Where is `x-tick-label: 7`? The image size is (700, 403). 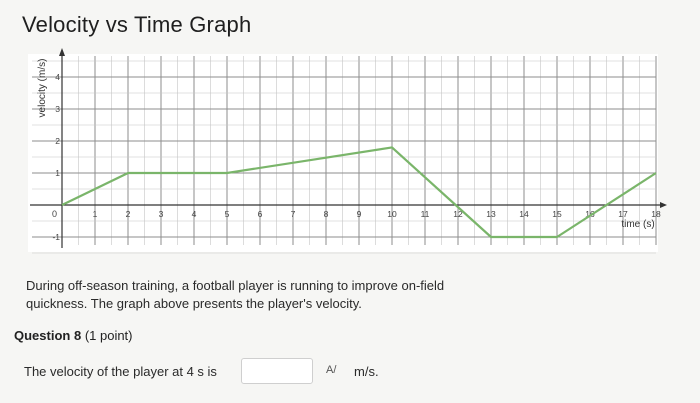
x-tick-label: 7 is located at coordinates (293, 214).